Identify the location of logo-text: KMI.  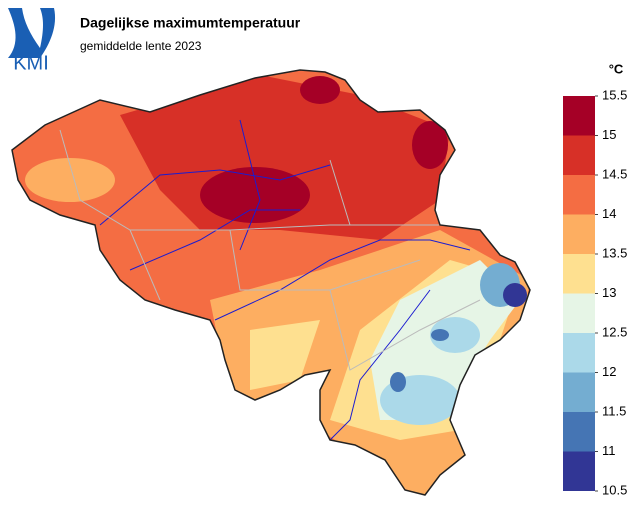
(31, 63).